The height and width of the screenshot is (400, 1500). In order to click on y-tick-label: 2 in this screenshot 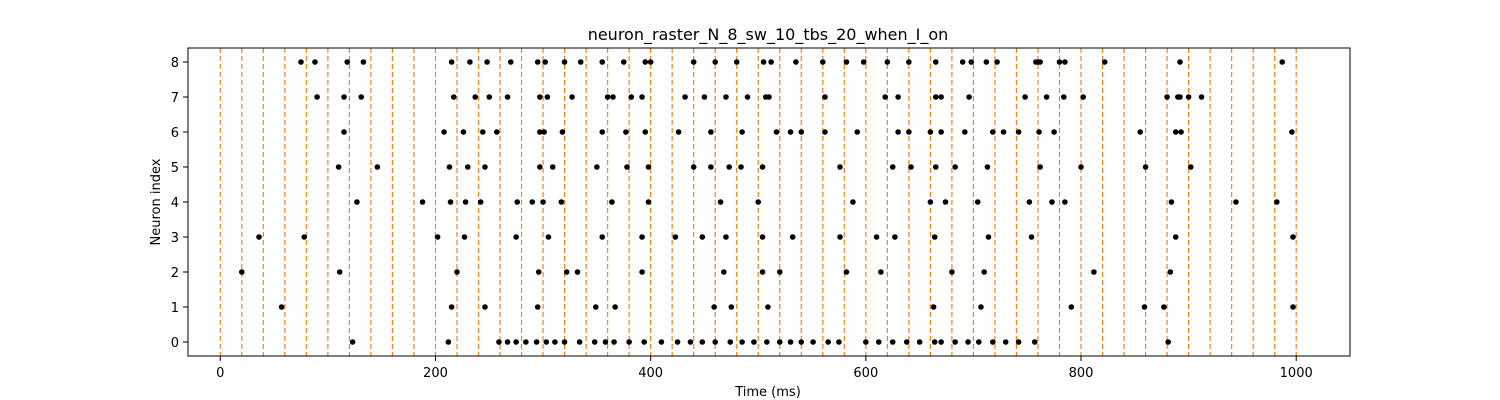, I will do `click(175, 273)`.